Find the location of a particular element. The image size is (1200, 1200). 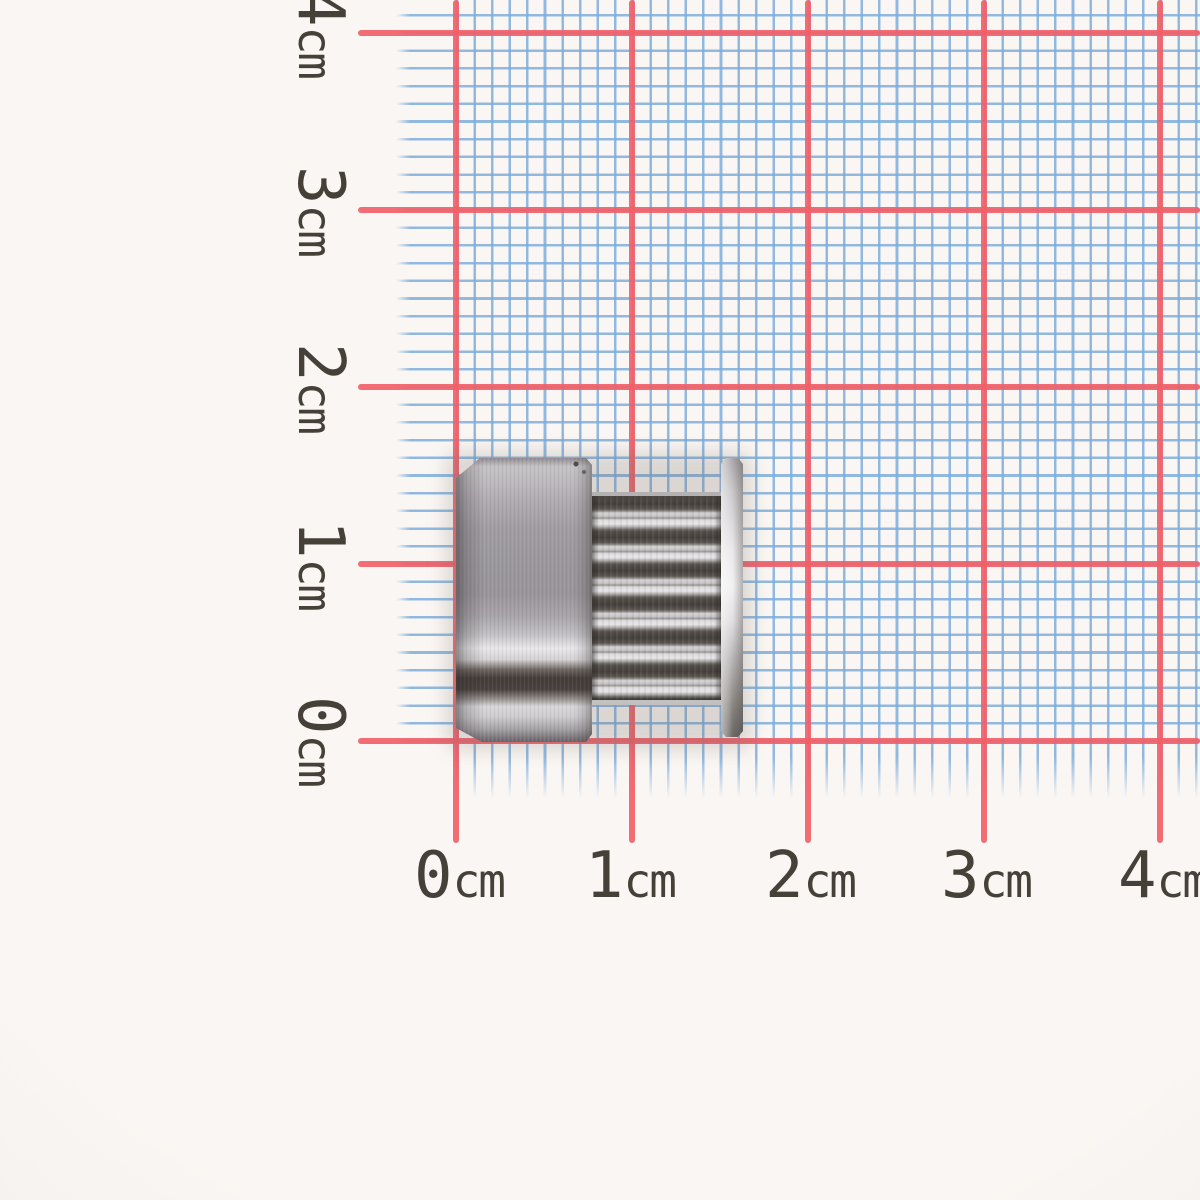

ruler-label-left-1cm: 1cm is located at coordinates (320, 565).